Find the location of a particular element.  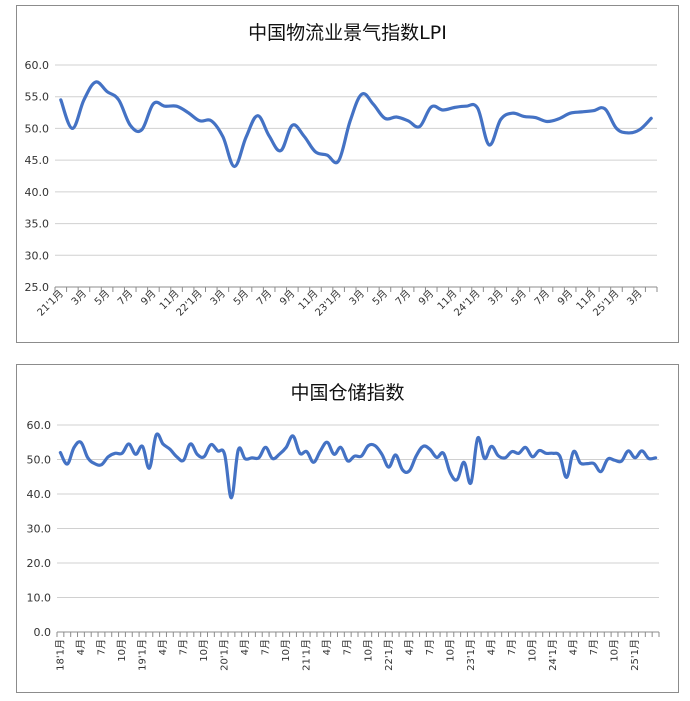

lpi-chart-title: 中国物流业景气指数LPI is located at coordinates (347, 33).